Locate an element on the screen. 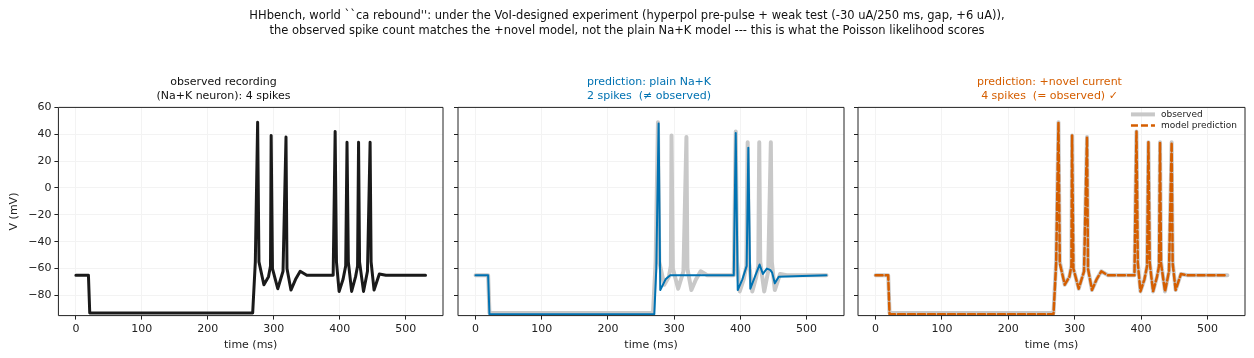 This screenshot has height=358, width=1254. chart-title: prediction: +novel current 4 spikes (= observed) ✓ is located at coordinates (1050, 88).